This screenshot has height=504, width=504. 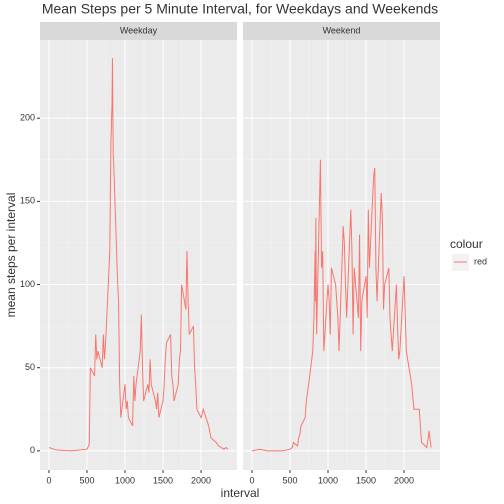 I want to click on y-axis-label: mean steps per interval, so click(x=11, y=255).